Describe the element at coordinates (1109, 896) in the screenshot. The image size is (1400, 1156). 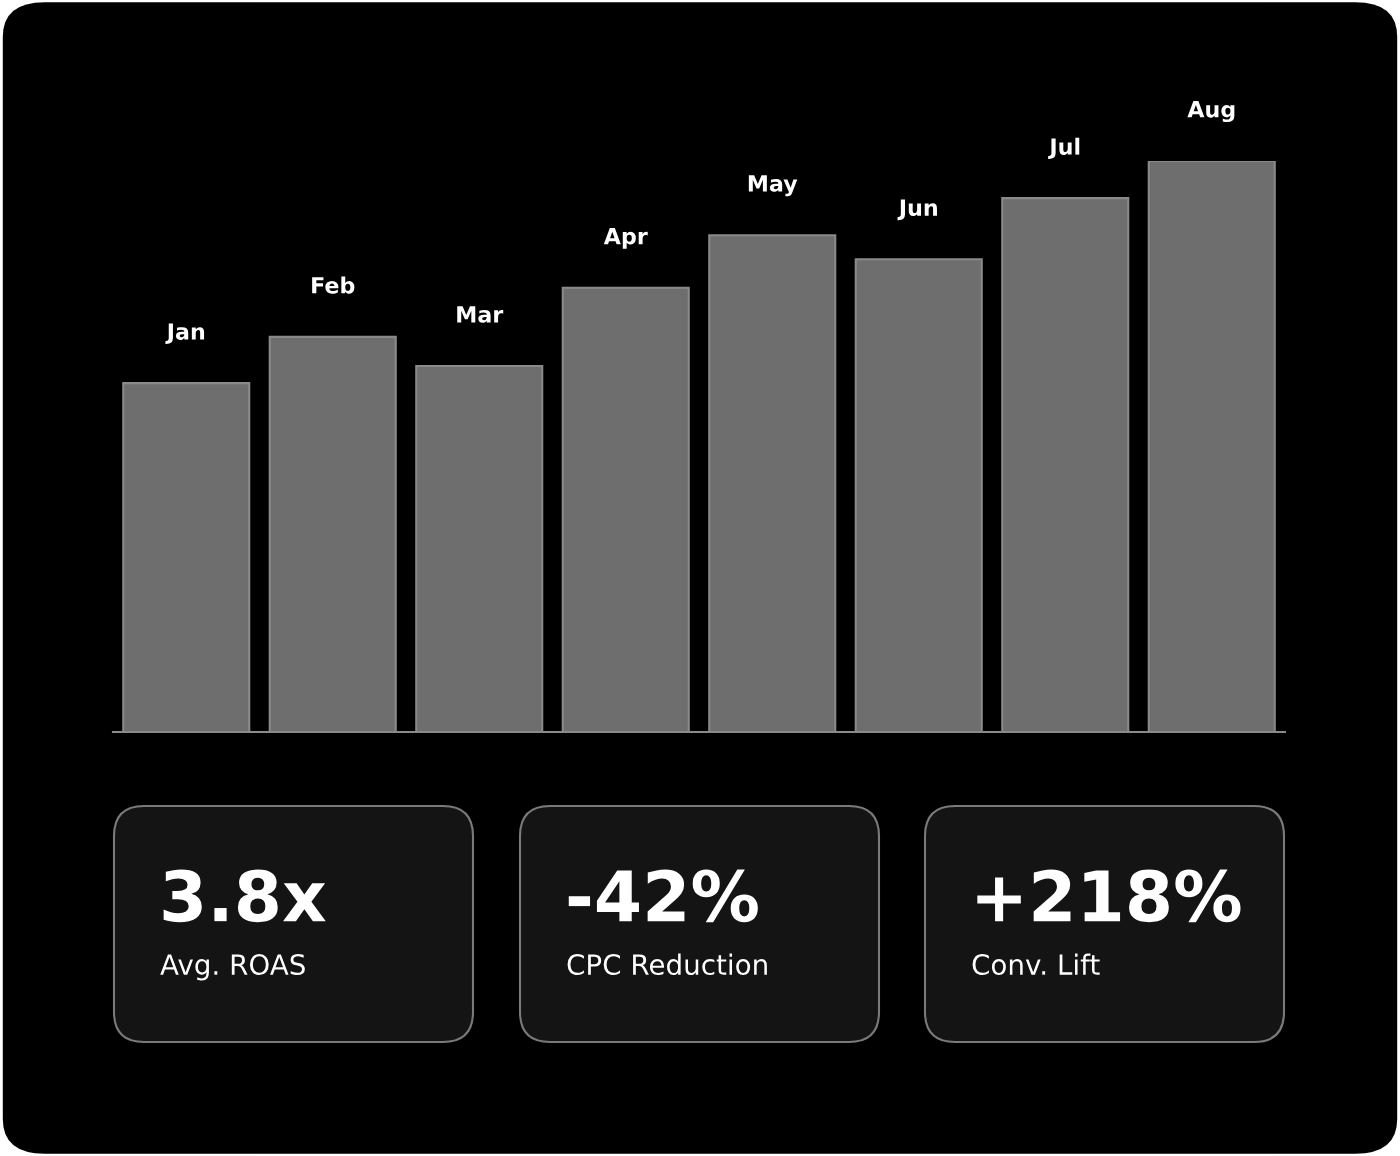
I see `text: +218%` at that location.